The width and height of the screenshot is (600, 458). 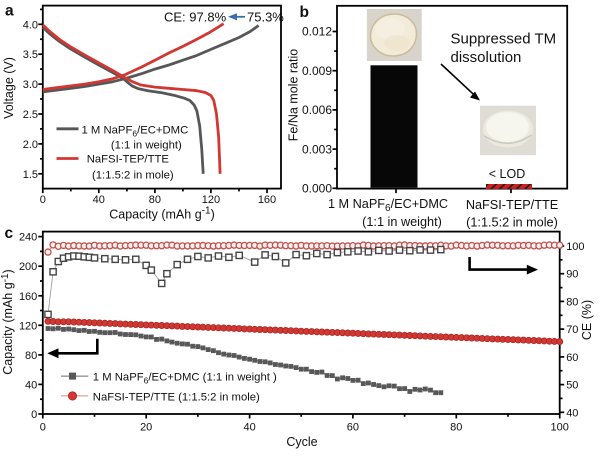 What do you see at coordinates (195, 17) in the screenshot?
I see `svg-text: CE: 97.8%` at bounding box center [195, 17].